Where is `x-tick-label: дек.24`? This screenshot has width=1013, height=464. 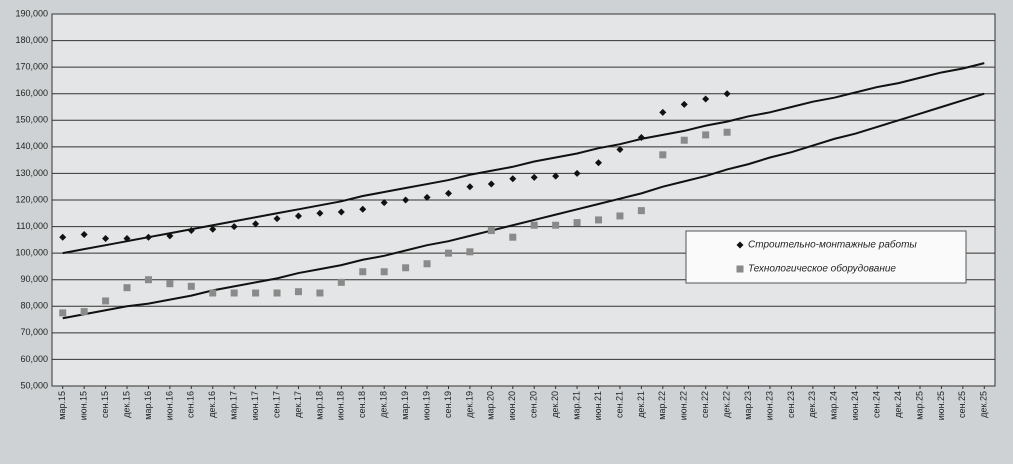 x-tick-label: дек.24 is located at coordinates (898, 404).